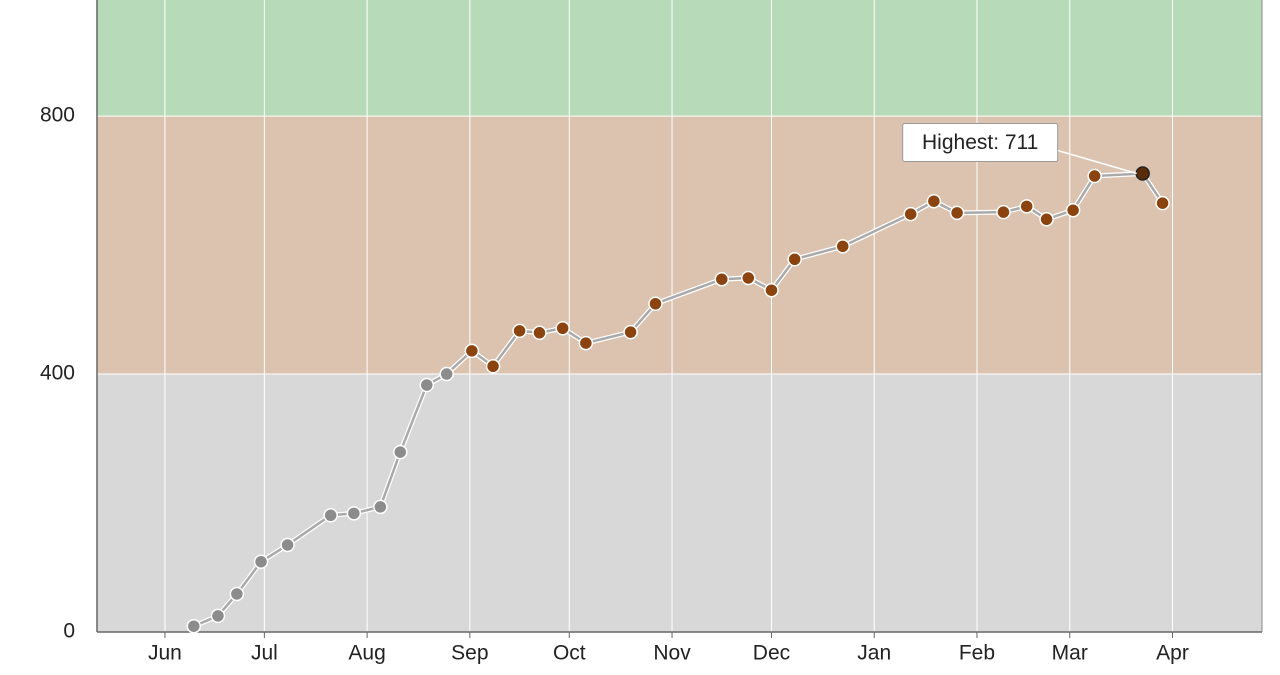 Image resolution: width=1280 pixels, height=675 pixels. I want to click on annotation-label: Highest: 711, so click(980, 142).